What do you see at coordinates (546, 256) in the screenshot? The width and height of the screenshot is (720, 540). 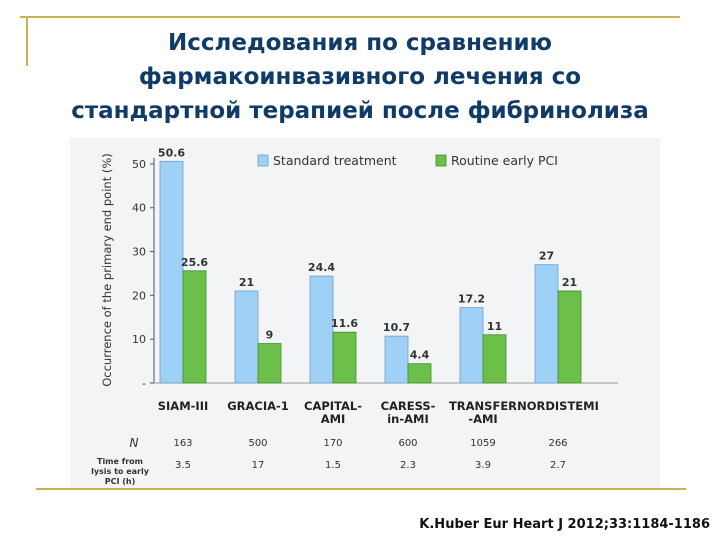 I see `bar-value-label: 27` at bounding box center [546, 256].